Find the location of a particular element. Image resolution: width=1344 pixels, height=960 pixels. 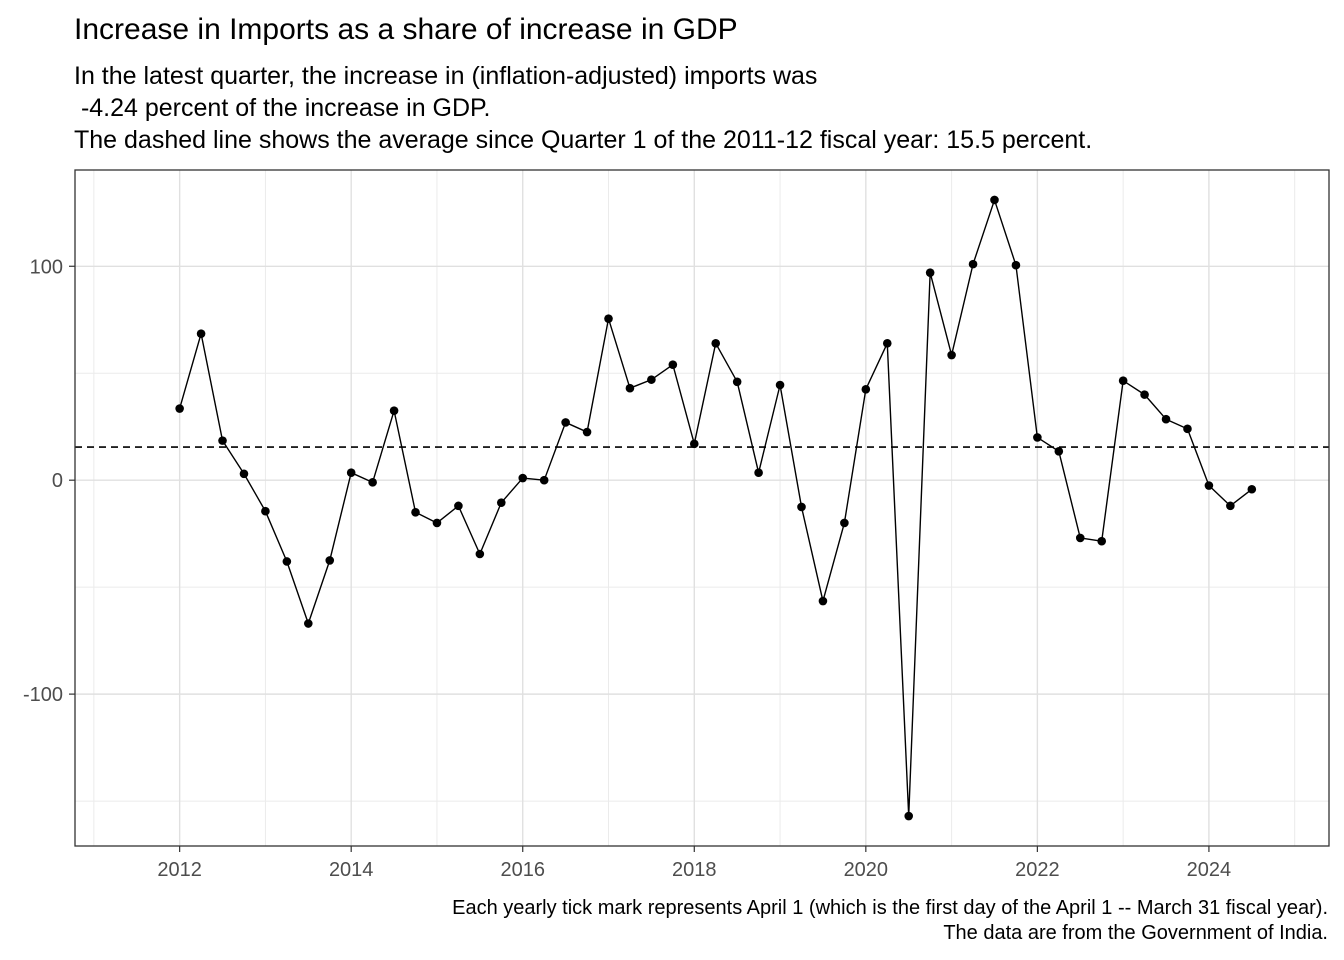

x-tick-label: 2022 is located at coordinates (1037, 870).